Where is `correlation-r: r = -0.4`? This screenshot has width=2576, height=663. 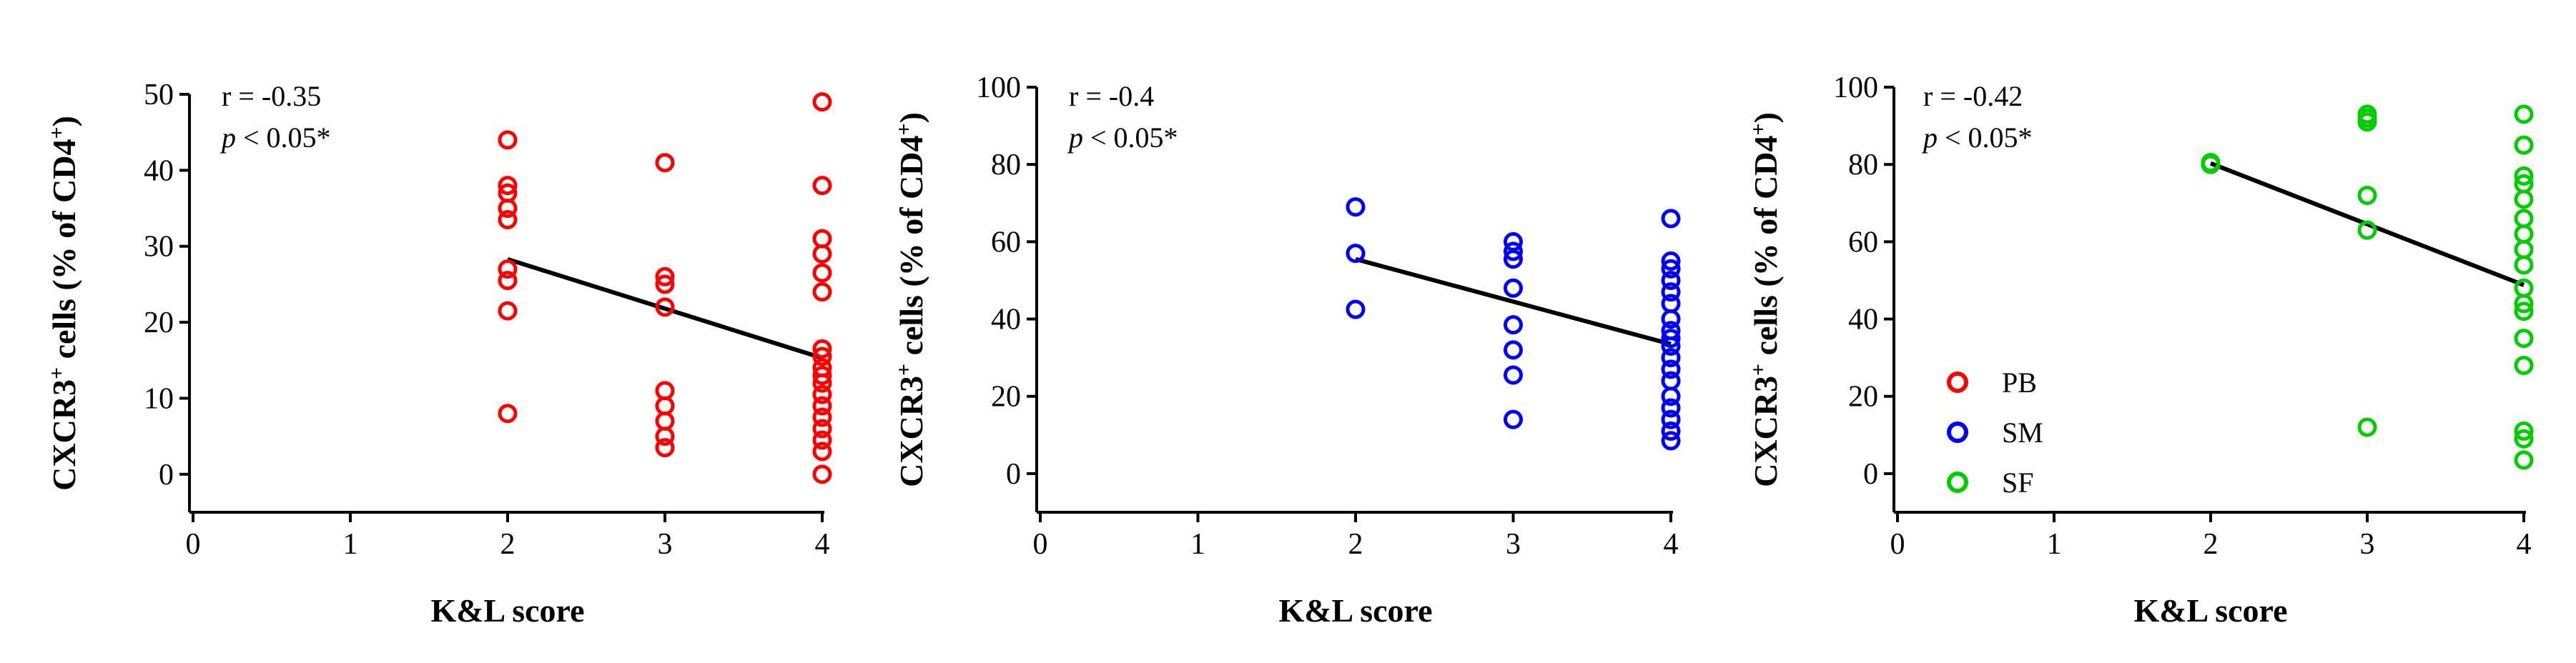
correlation-r: r = -0.4 is located at coordinates (1111, 96).